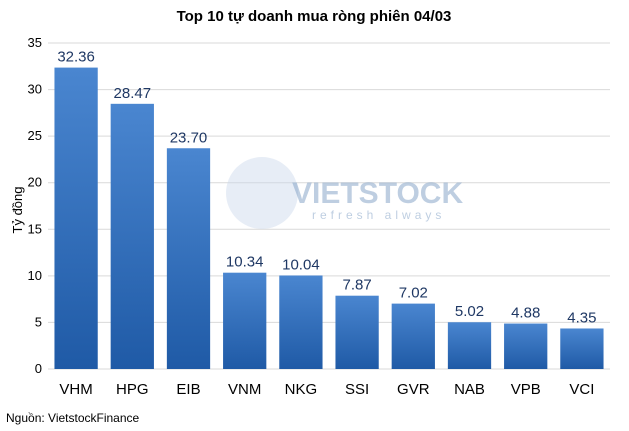 Image resolution: width=629 pixels, height=431 pixels. What do you see at coordinates (525, 313) in the screenshot?
I see `data-label-vpb: 4.88` at bounding box center [525, 313].